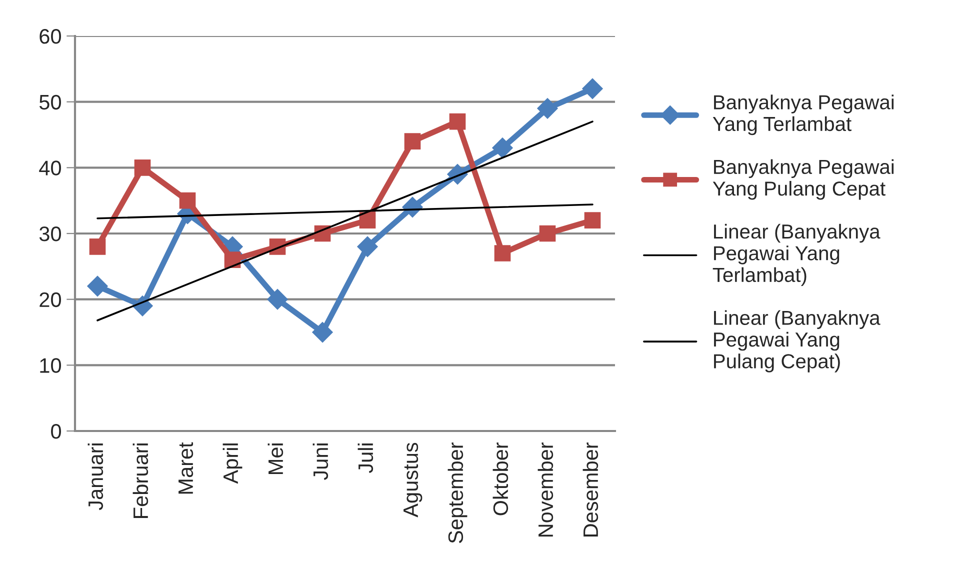  I want to click on y-tick-label: 10, so click(50, 365).